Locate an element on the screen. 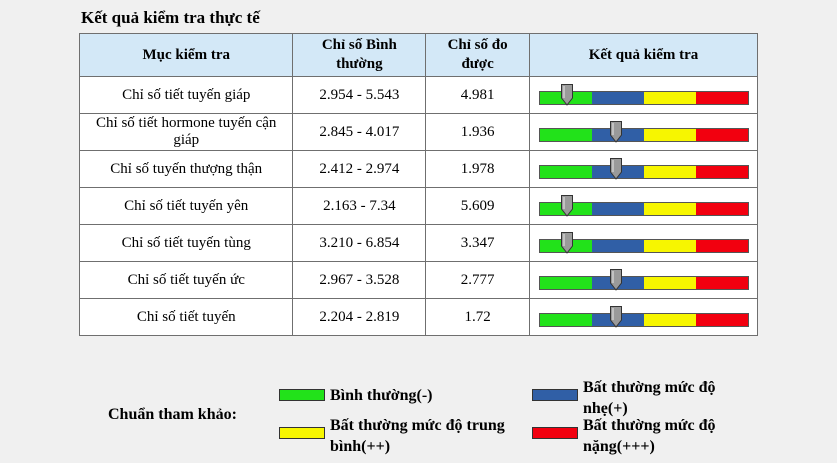 The width and height of the screenshot is (837, 463). cell-item-name: Chỉ số tiết tuyến tùng is located at coordinates (186, 243).